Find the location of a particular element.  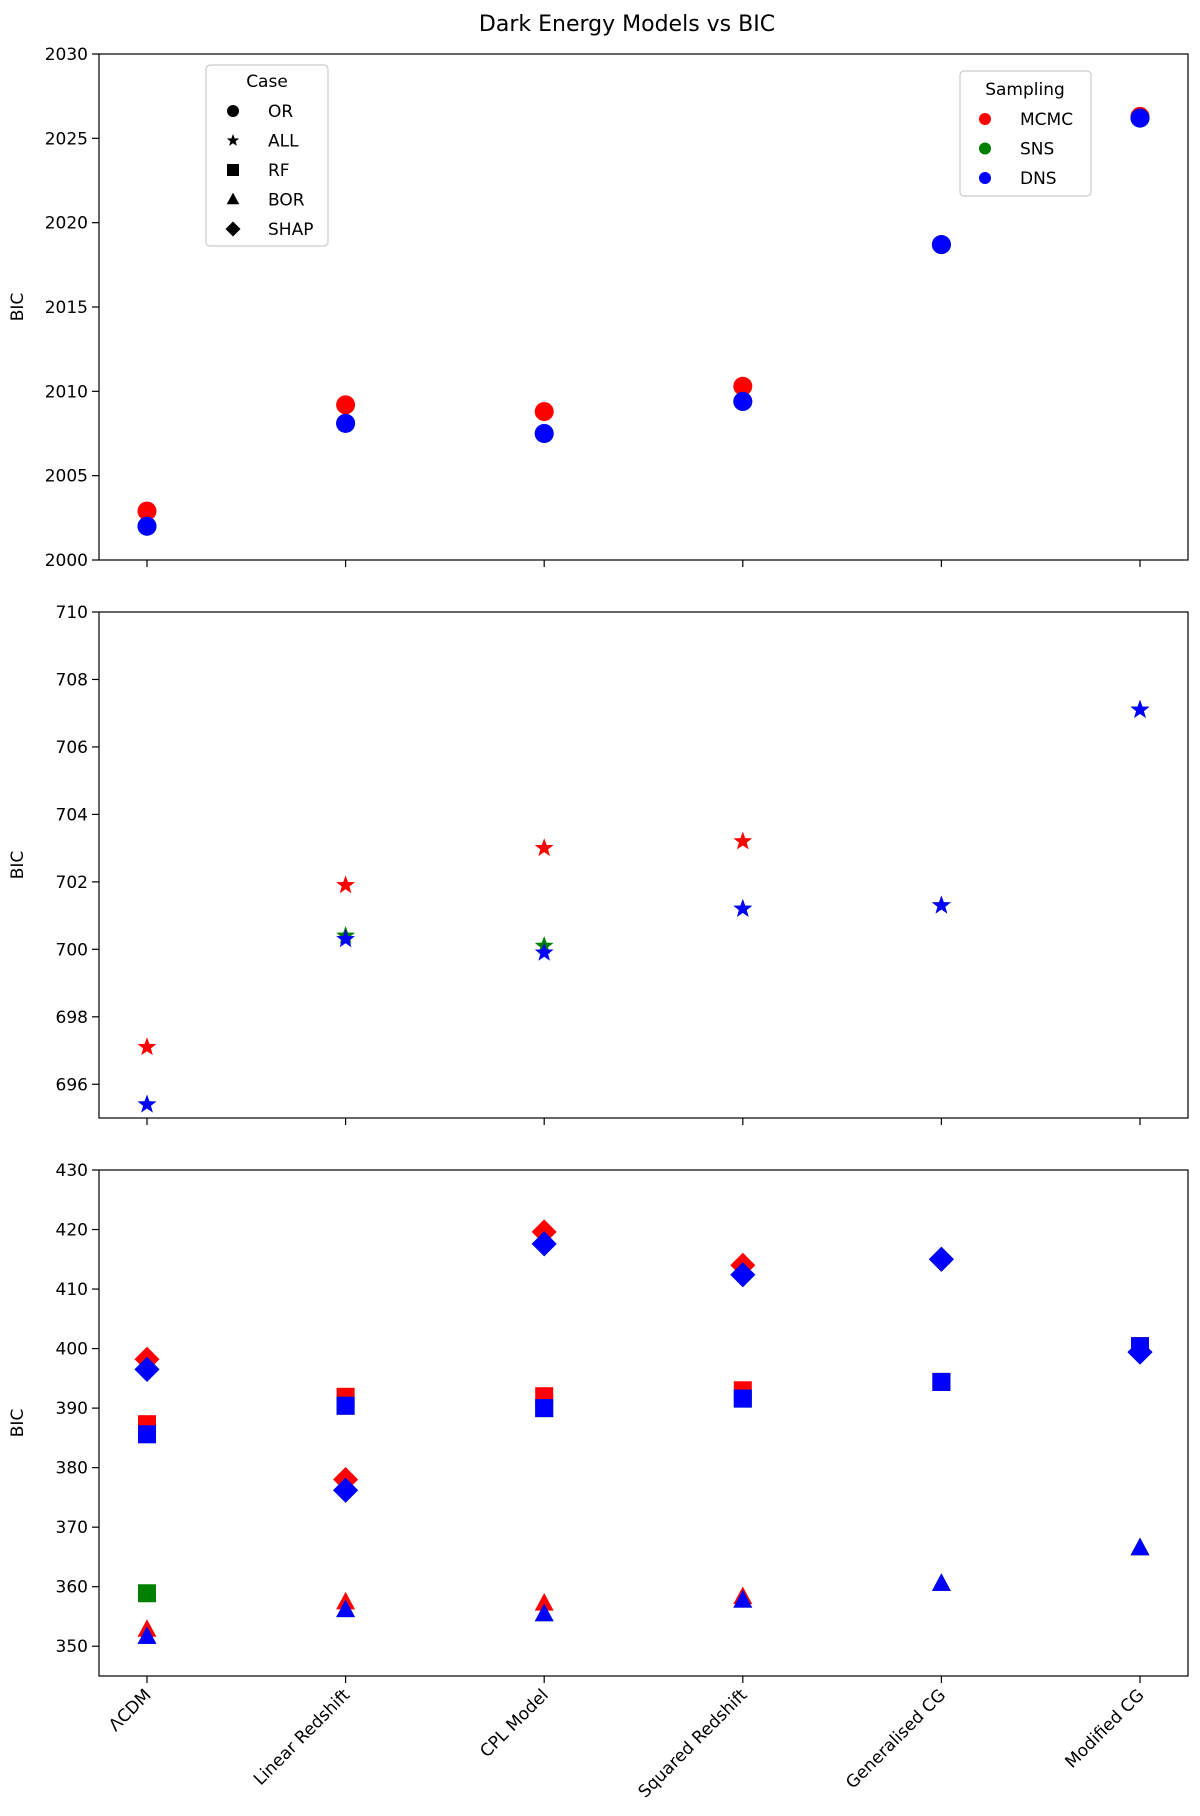

y-tick-label: 390 is located at coordinates (72, 1409).